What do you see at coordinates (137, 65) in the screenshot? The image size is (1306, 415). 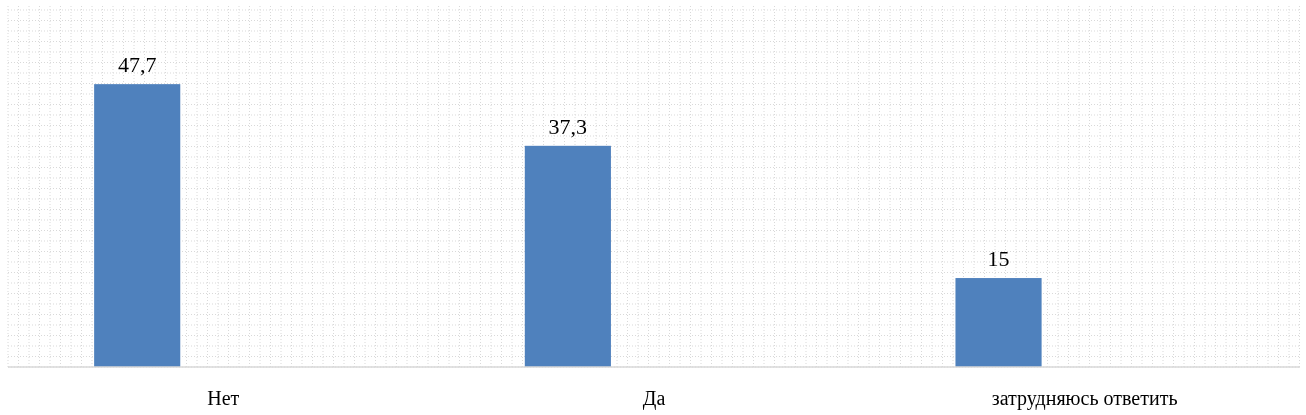 I see `data-label: 47,7` at bounding box center [137, 65].